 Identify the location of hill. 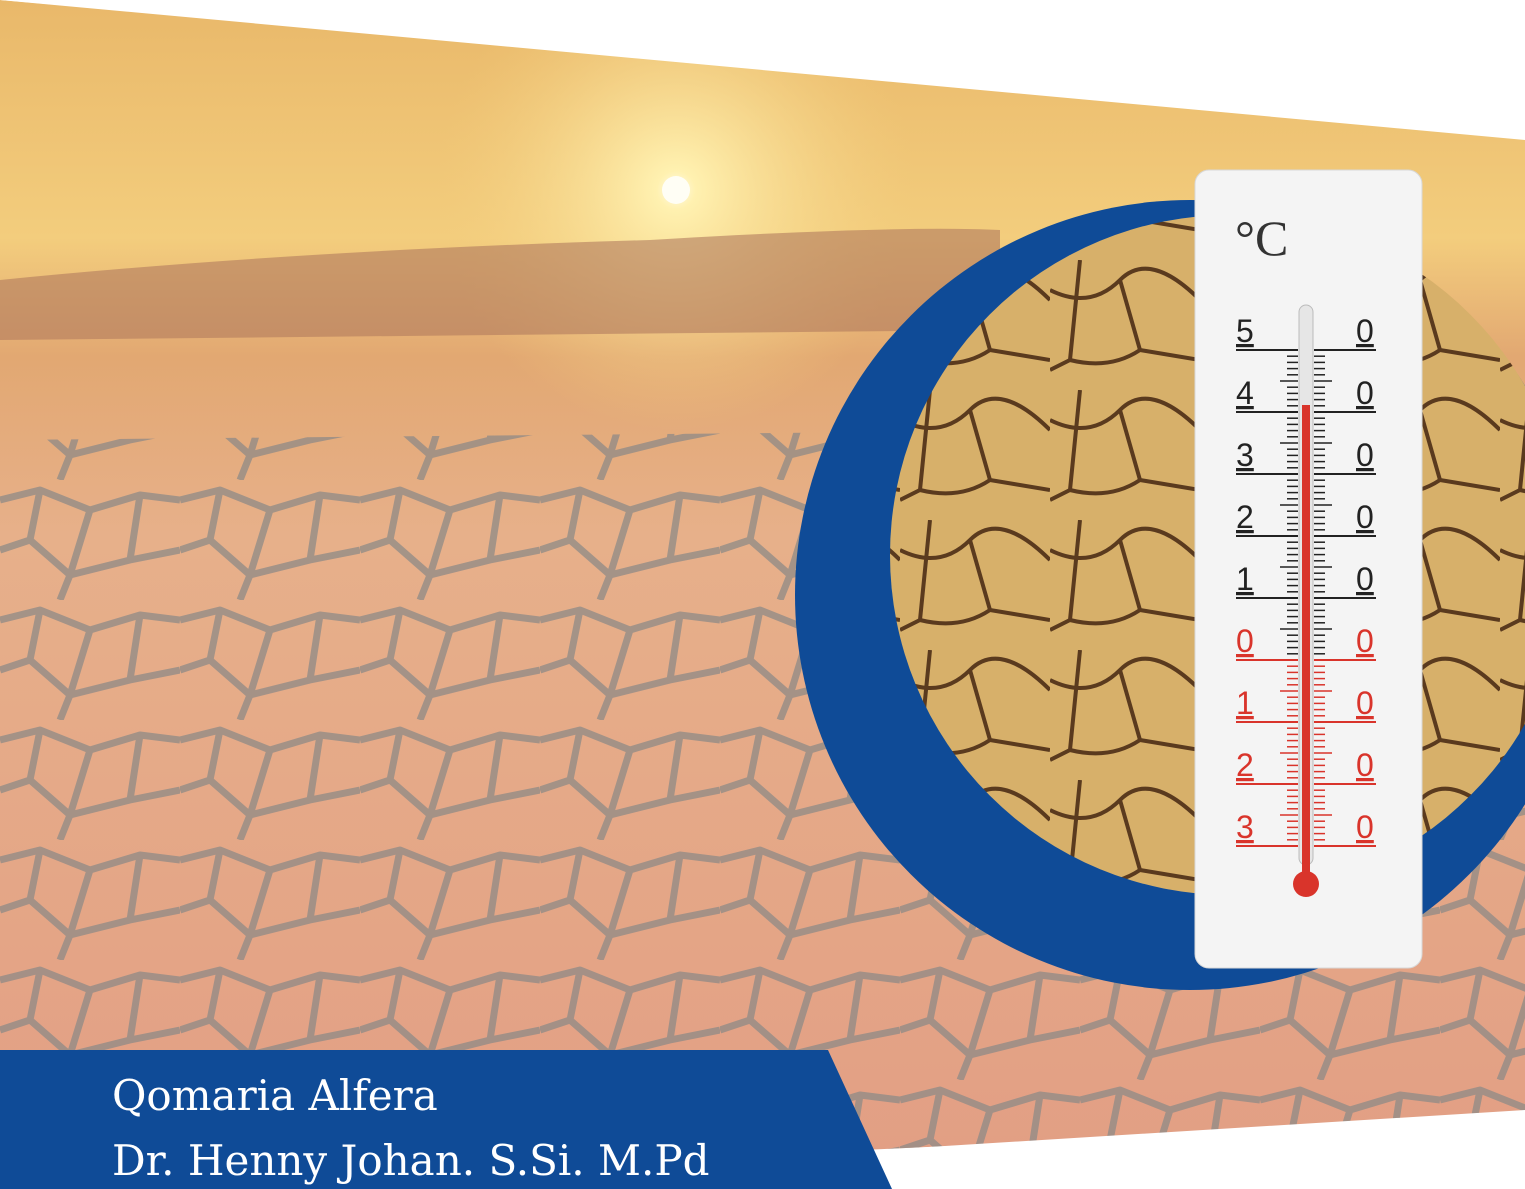
(500, 284).